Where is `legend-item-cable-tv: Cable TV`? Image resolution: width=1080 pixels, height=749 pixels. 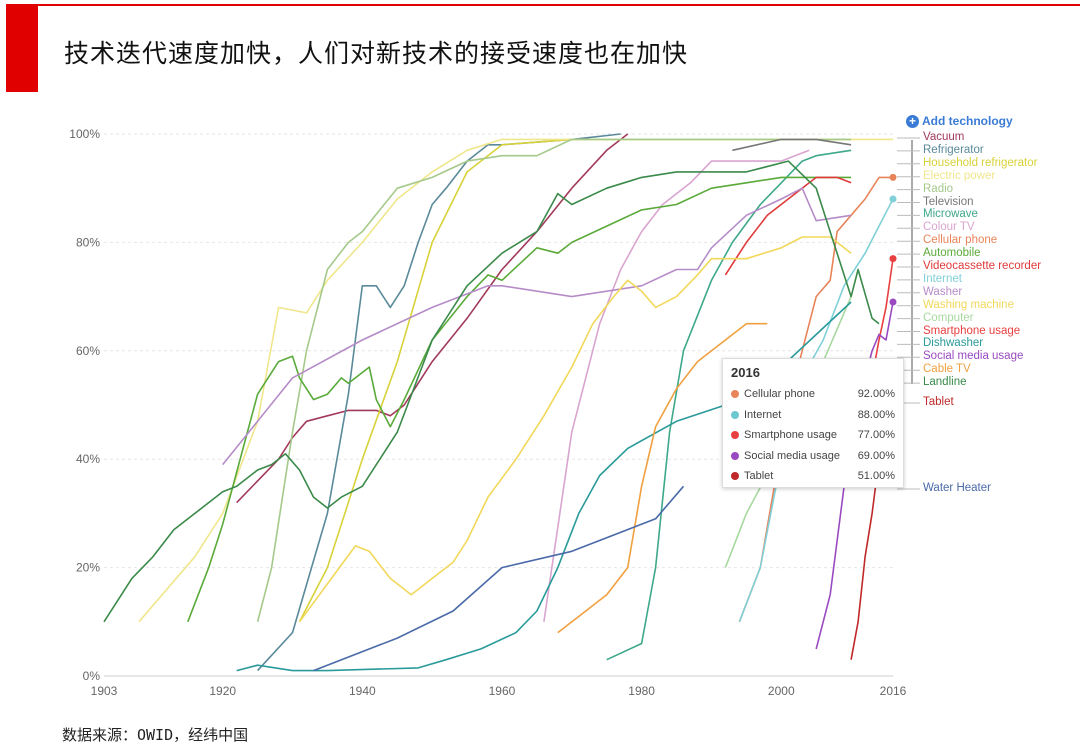
legend-item-cable-tv: Cable TV is located at coordinates (947, 369).